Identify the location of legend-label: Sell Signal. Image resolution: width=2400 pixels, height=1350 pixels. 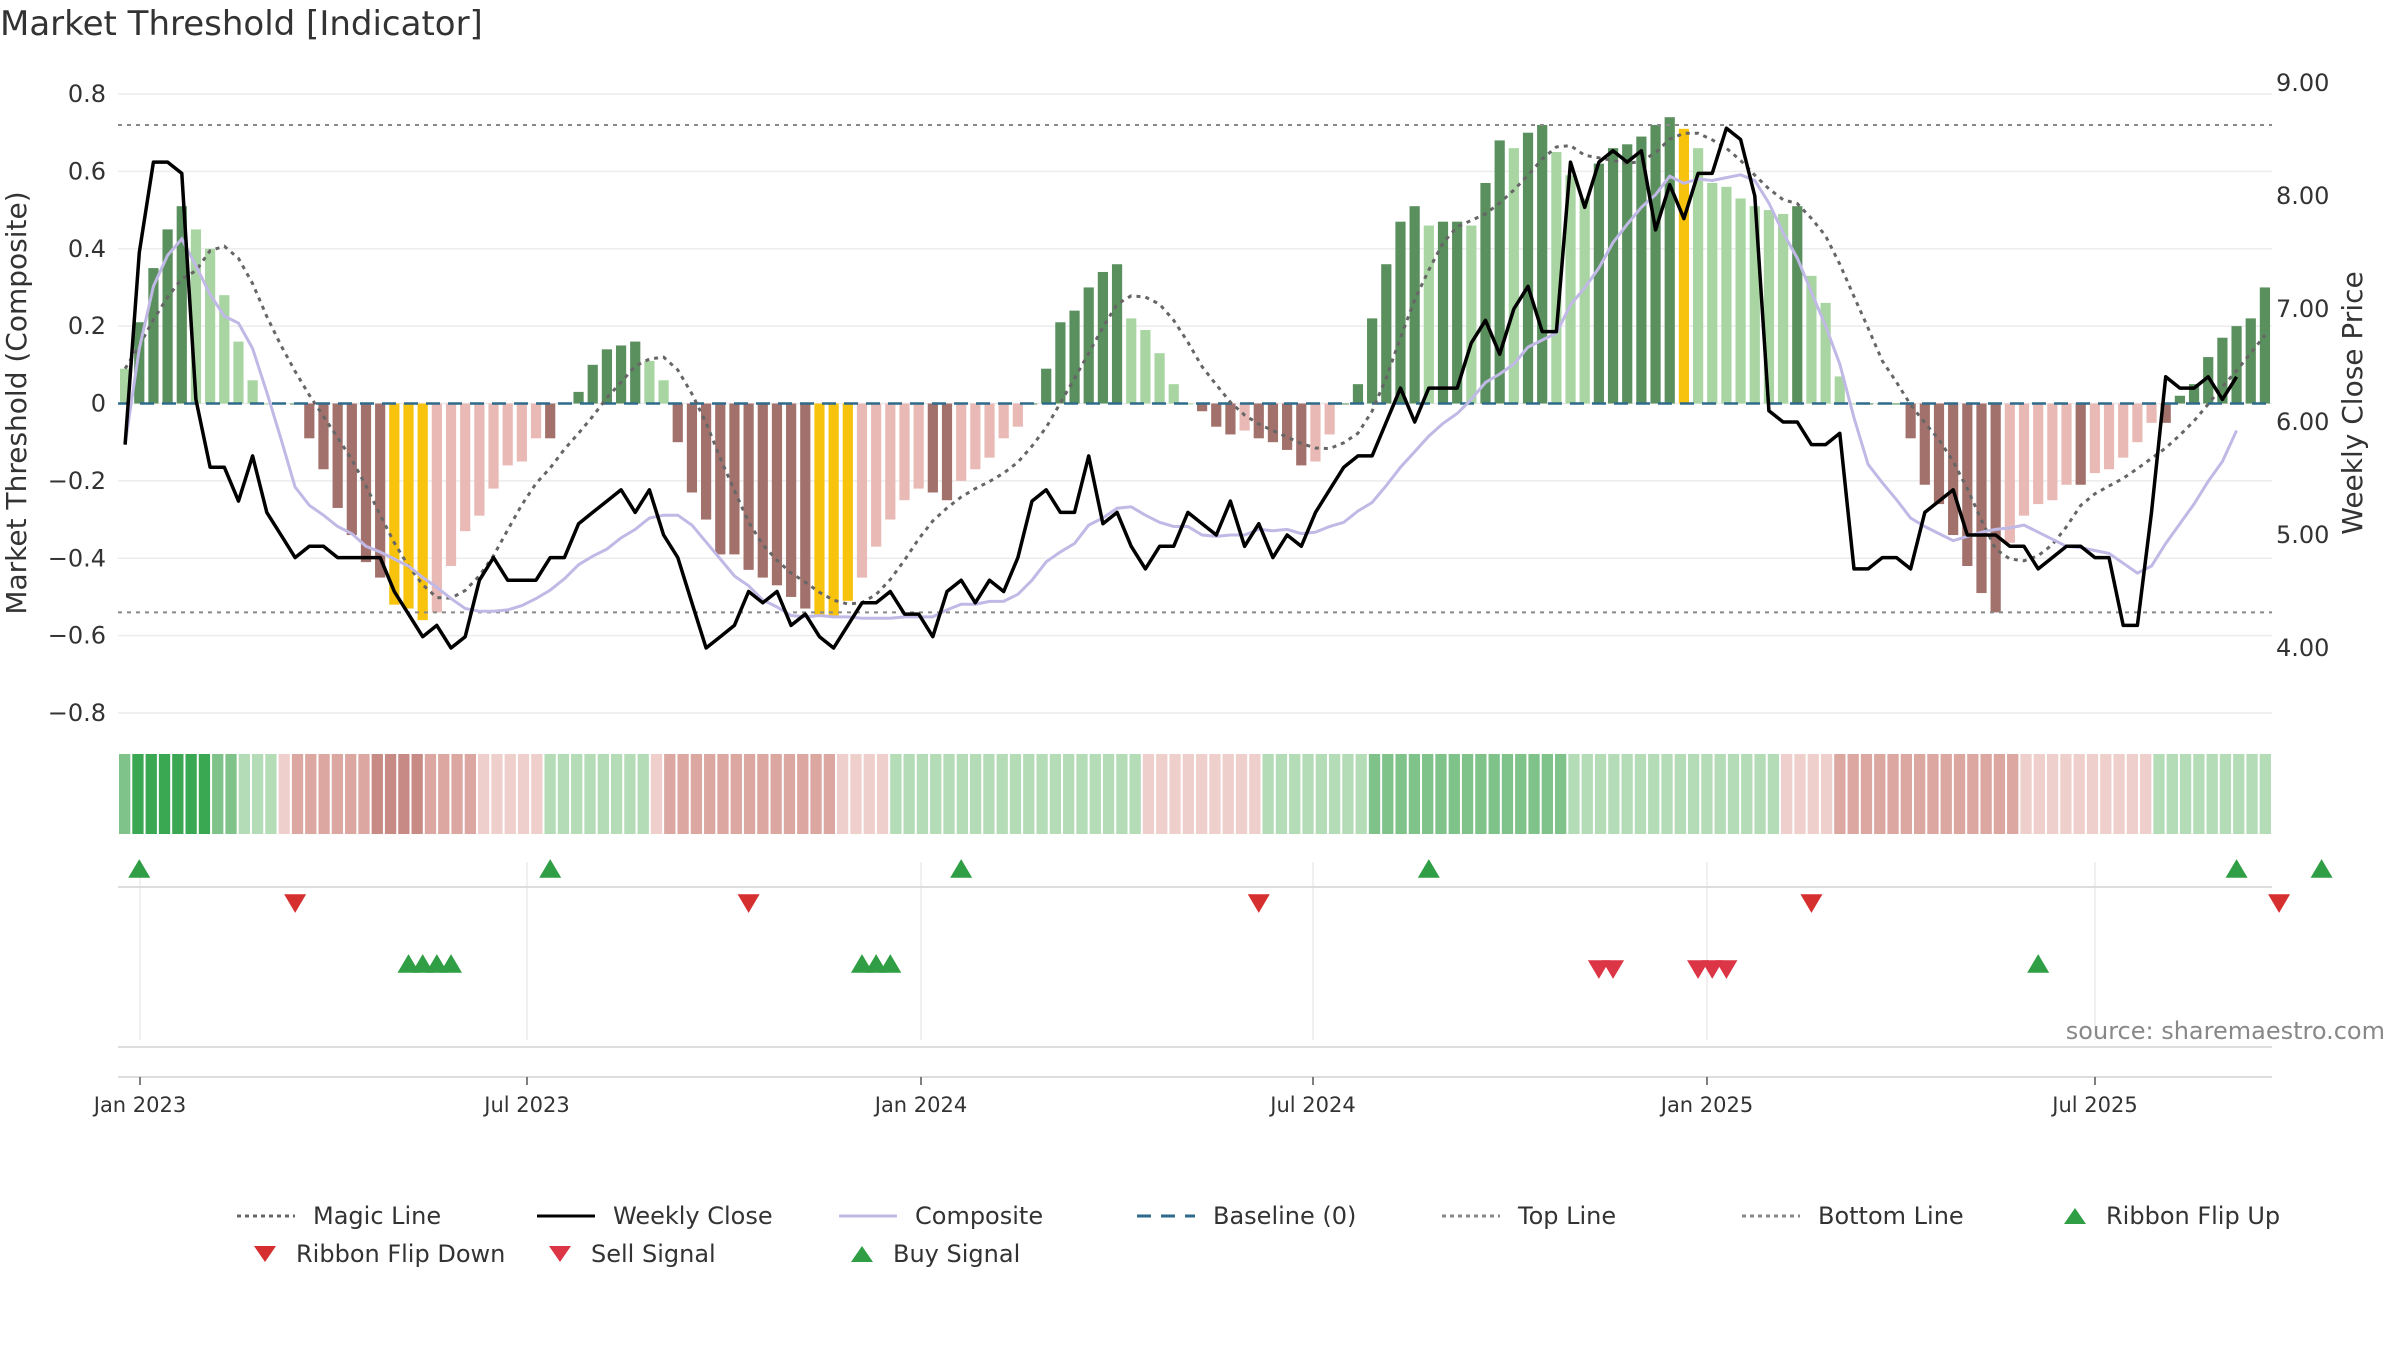
(653, 1254).